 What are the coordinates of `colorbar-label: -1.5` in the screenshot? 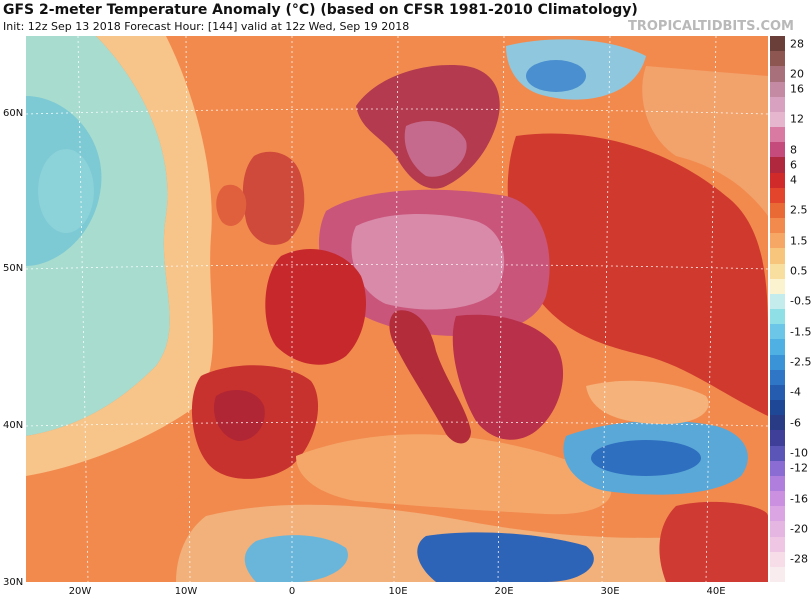 It's located at (801, 332).